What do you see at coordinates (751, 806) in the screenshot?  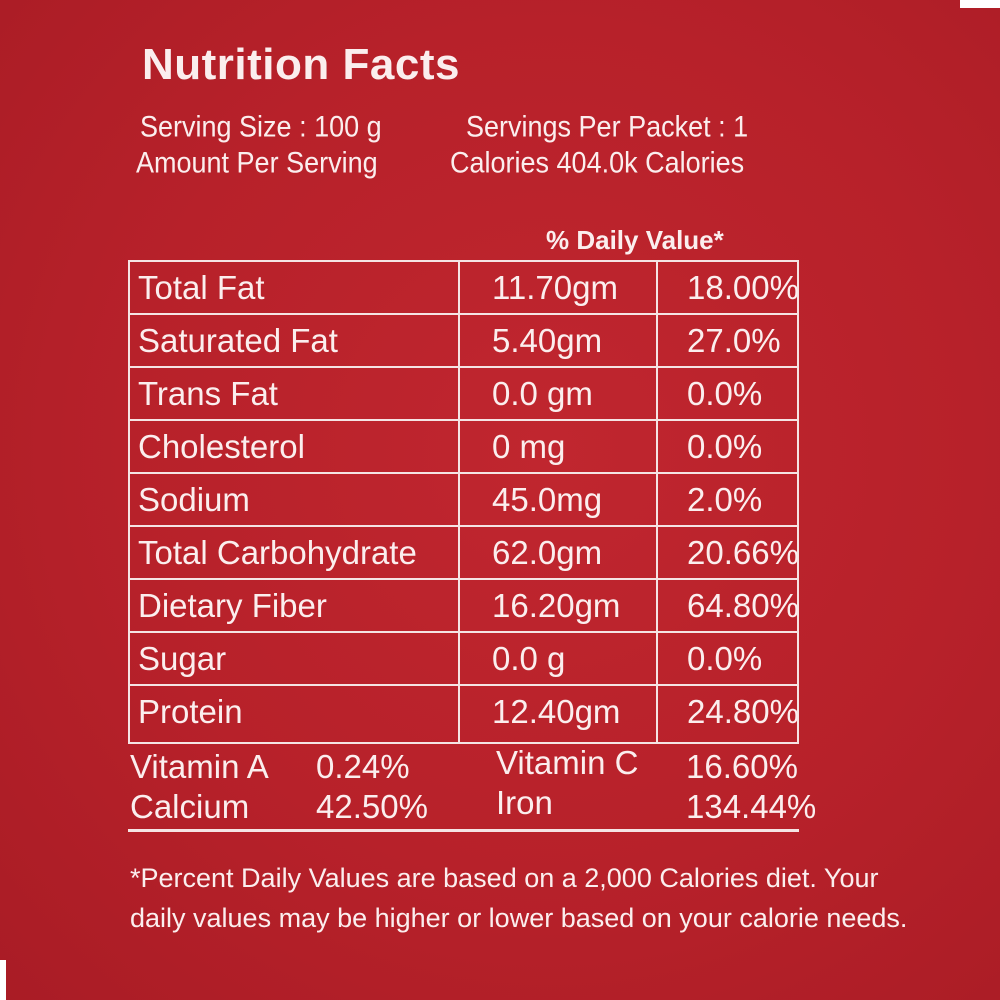 I see `vitamin-value: 134.44%` at bounding box center [751, 806].